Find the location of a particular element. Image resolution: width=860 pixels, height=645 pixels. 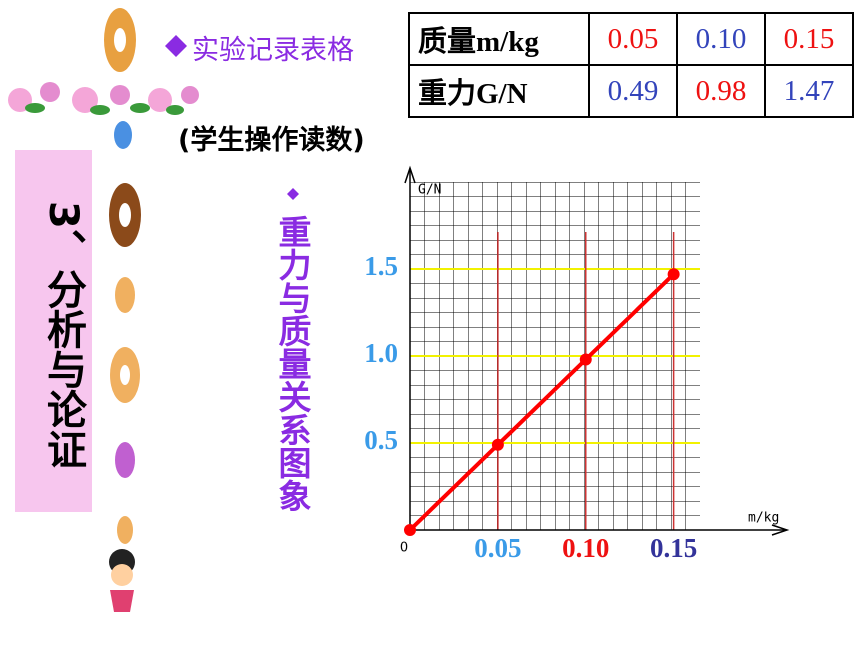

x-axis-arrow is located at coordinates (780, 530).